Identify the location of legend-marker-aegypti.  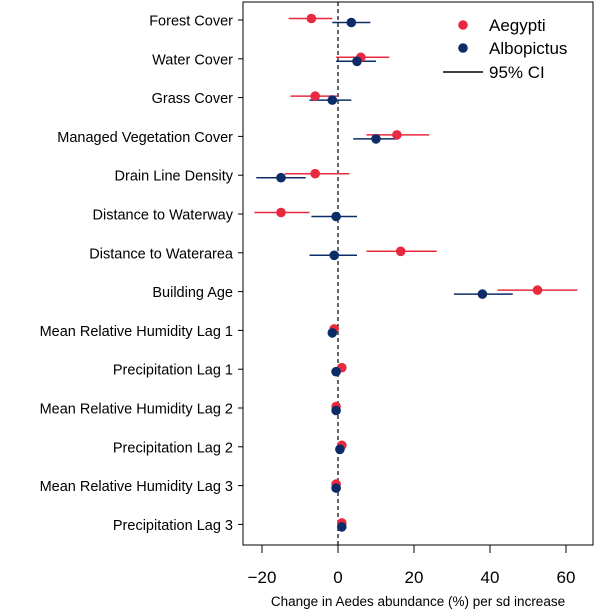
(463, 25).